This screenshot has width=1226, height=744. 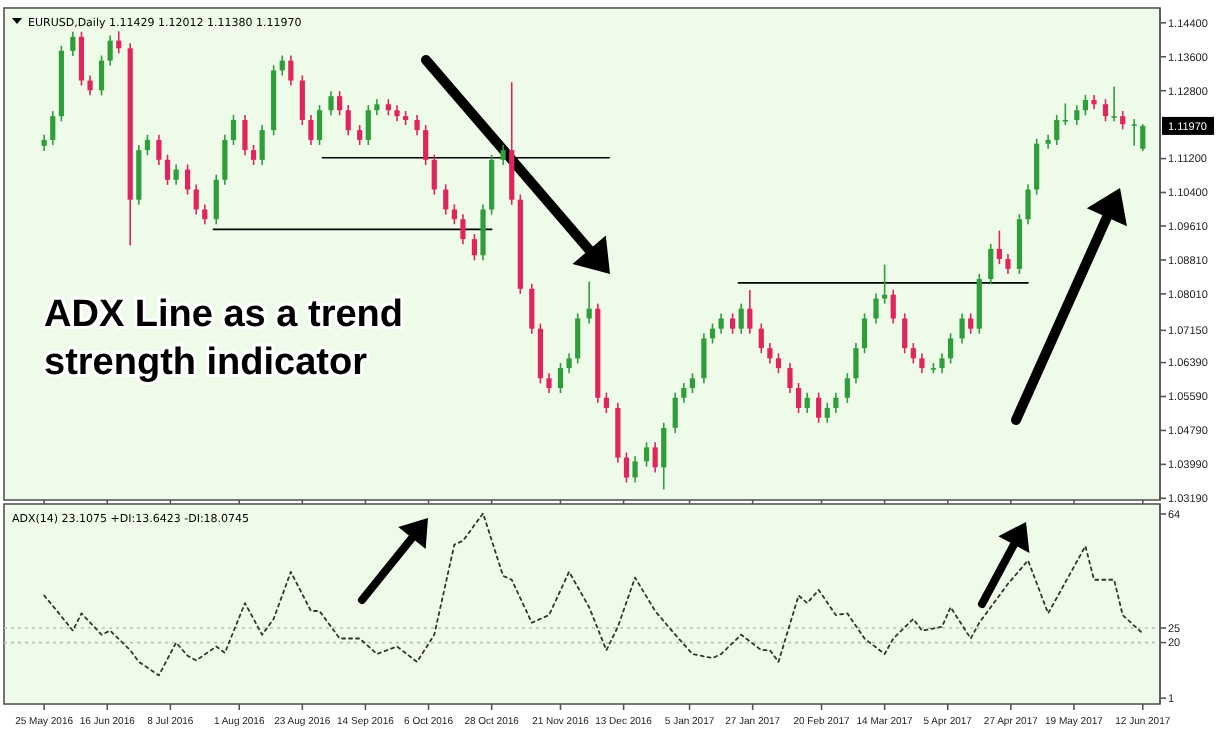 What do you see at coordinates (223, 339) in the screenshot?
I see `annotation: ADX Line as a trend strength indicator` at bounding box center [223, 339].